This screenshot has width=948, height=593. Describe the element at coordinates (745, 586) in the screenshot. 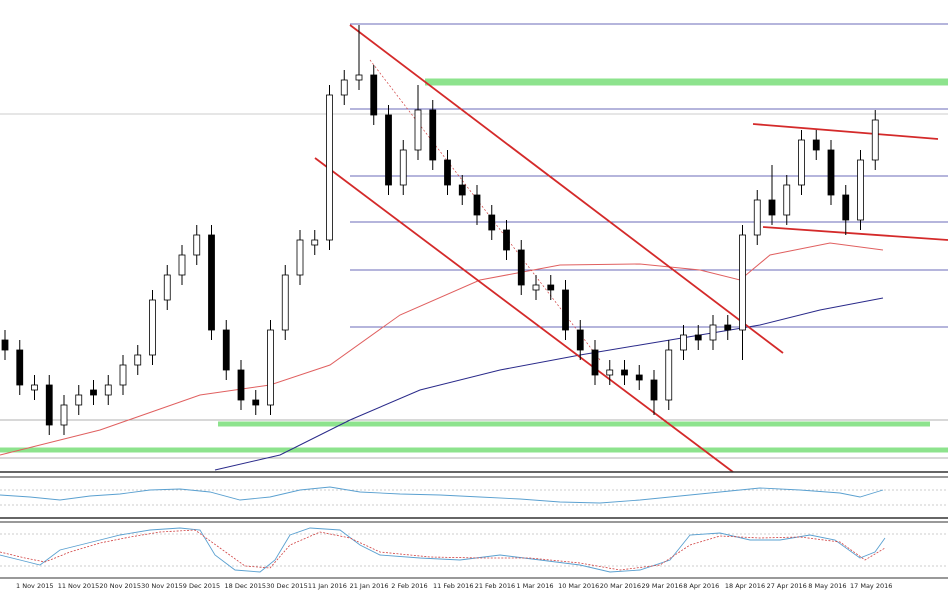

I see `x-tick-label: 18 Apr 2016` at that location.